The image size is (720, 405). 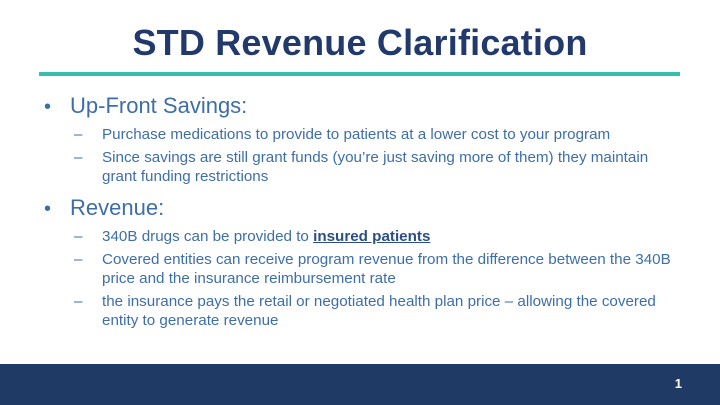 What do you see at coordinates (360, 384) in the screenshot?
I see `footer-bar: 1` at bounding box center [360, 384].